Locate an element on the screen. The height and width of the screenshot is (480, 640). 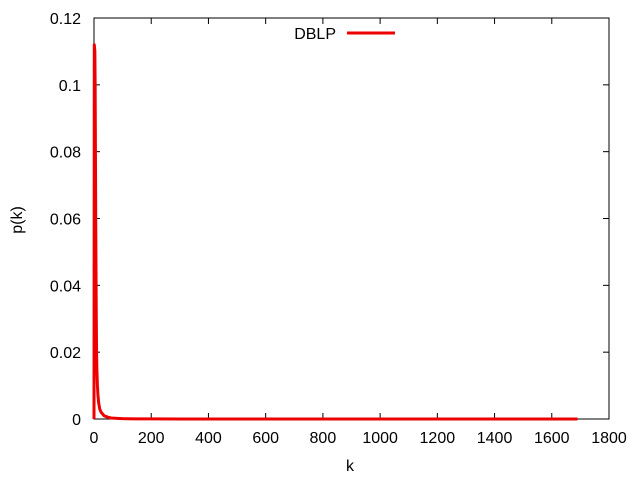
x-tick-label: 0 is located at coordinates (94, 438).